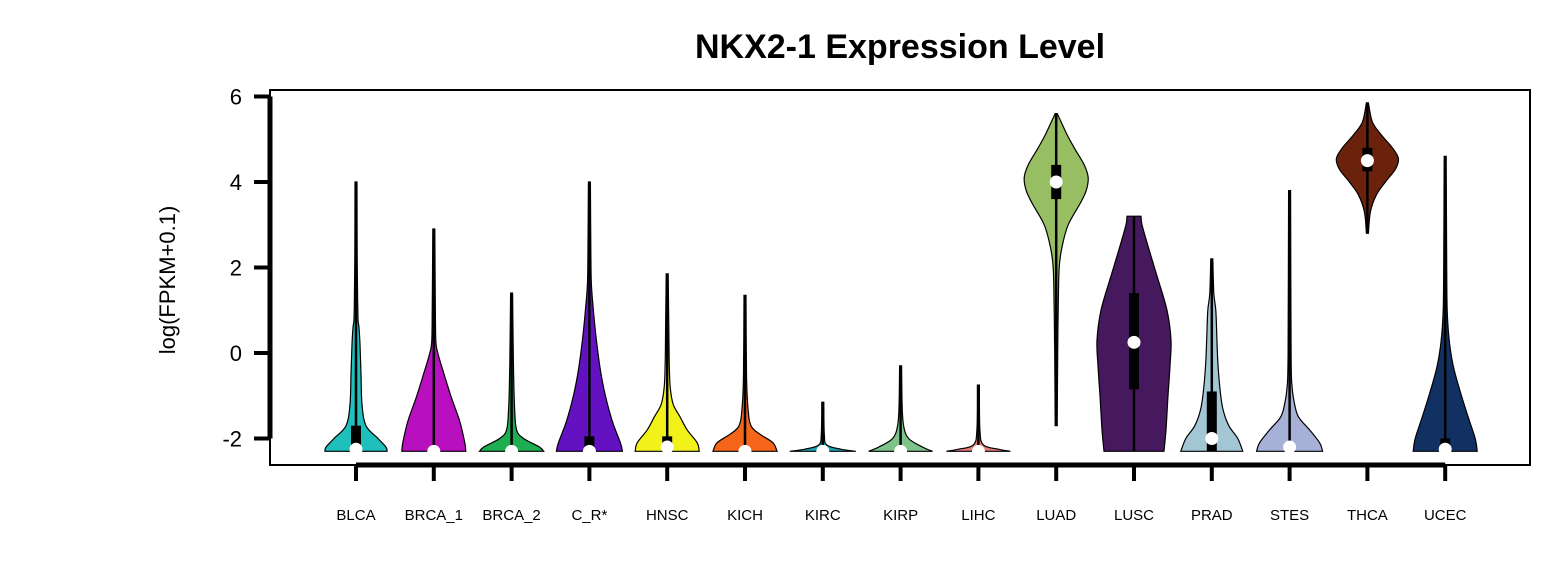 This screenshot has width=1560, height=586. I want to click on x-tick-label: BRCA_2, so click(511, 515).